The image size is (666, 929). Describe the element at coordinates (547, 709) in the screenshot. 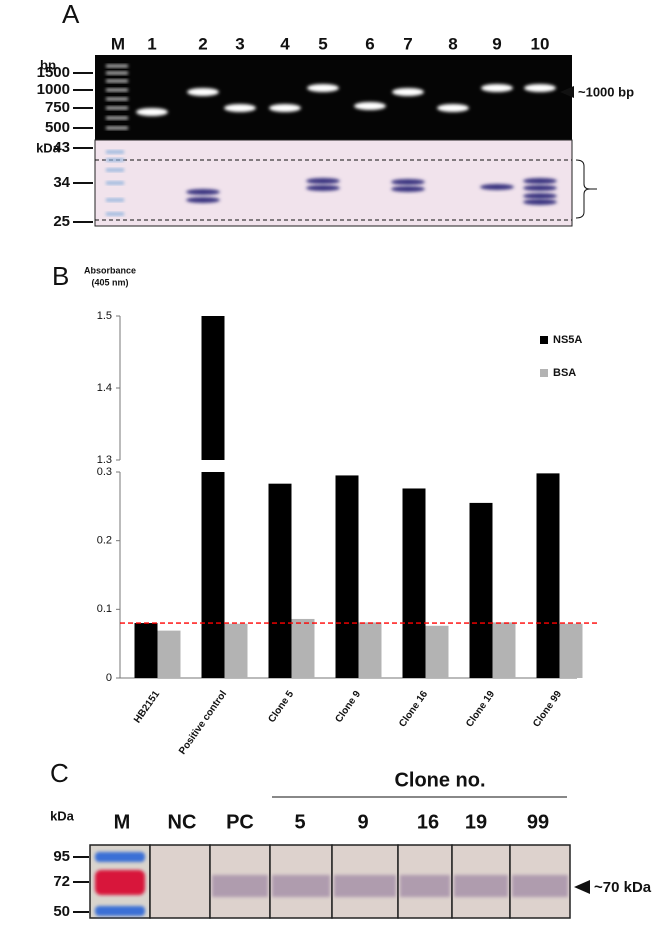

I see `x-tick-label: Clone 99` at that location.